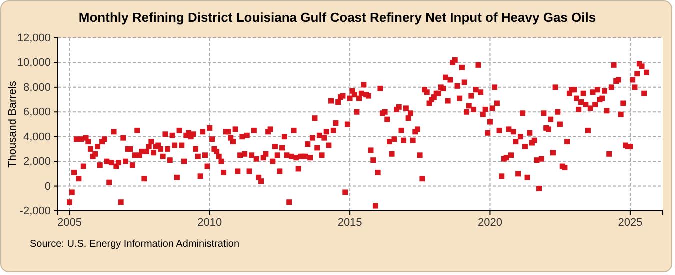 The image size is (675, 275). Describe the element at coordinates (490, 222) in the screenshot. I see `x-tick-label: 2020` at that location.